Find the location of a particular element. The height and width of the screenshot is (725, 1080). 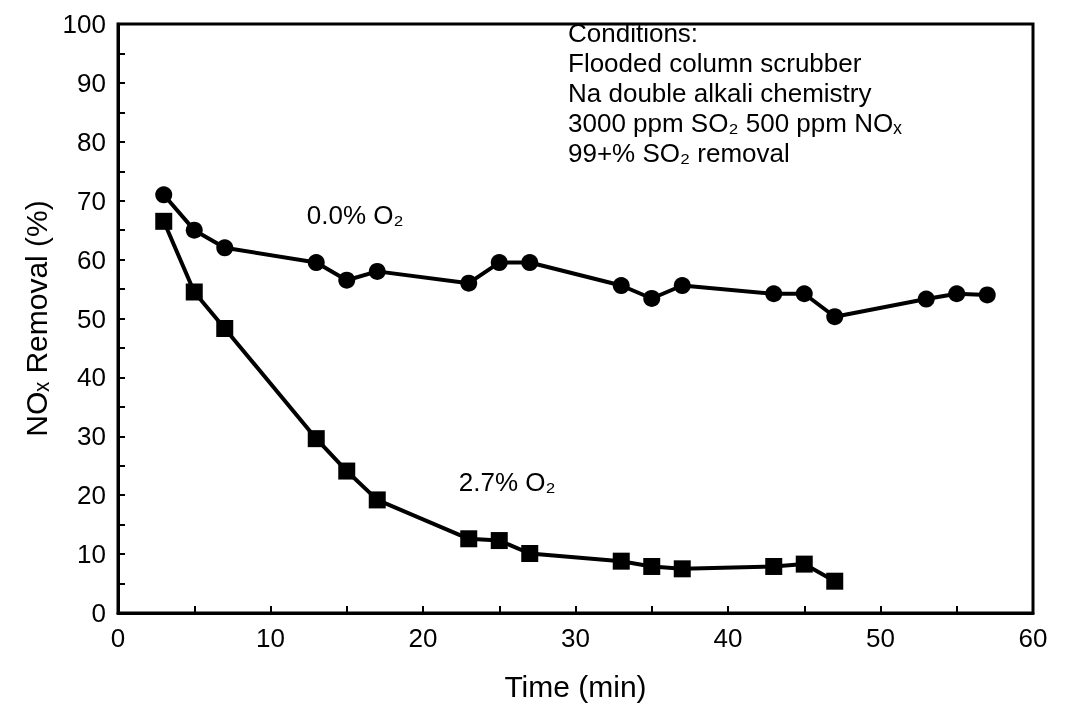

x-tick-label: 10 is located at coordinates (270, 638).